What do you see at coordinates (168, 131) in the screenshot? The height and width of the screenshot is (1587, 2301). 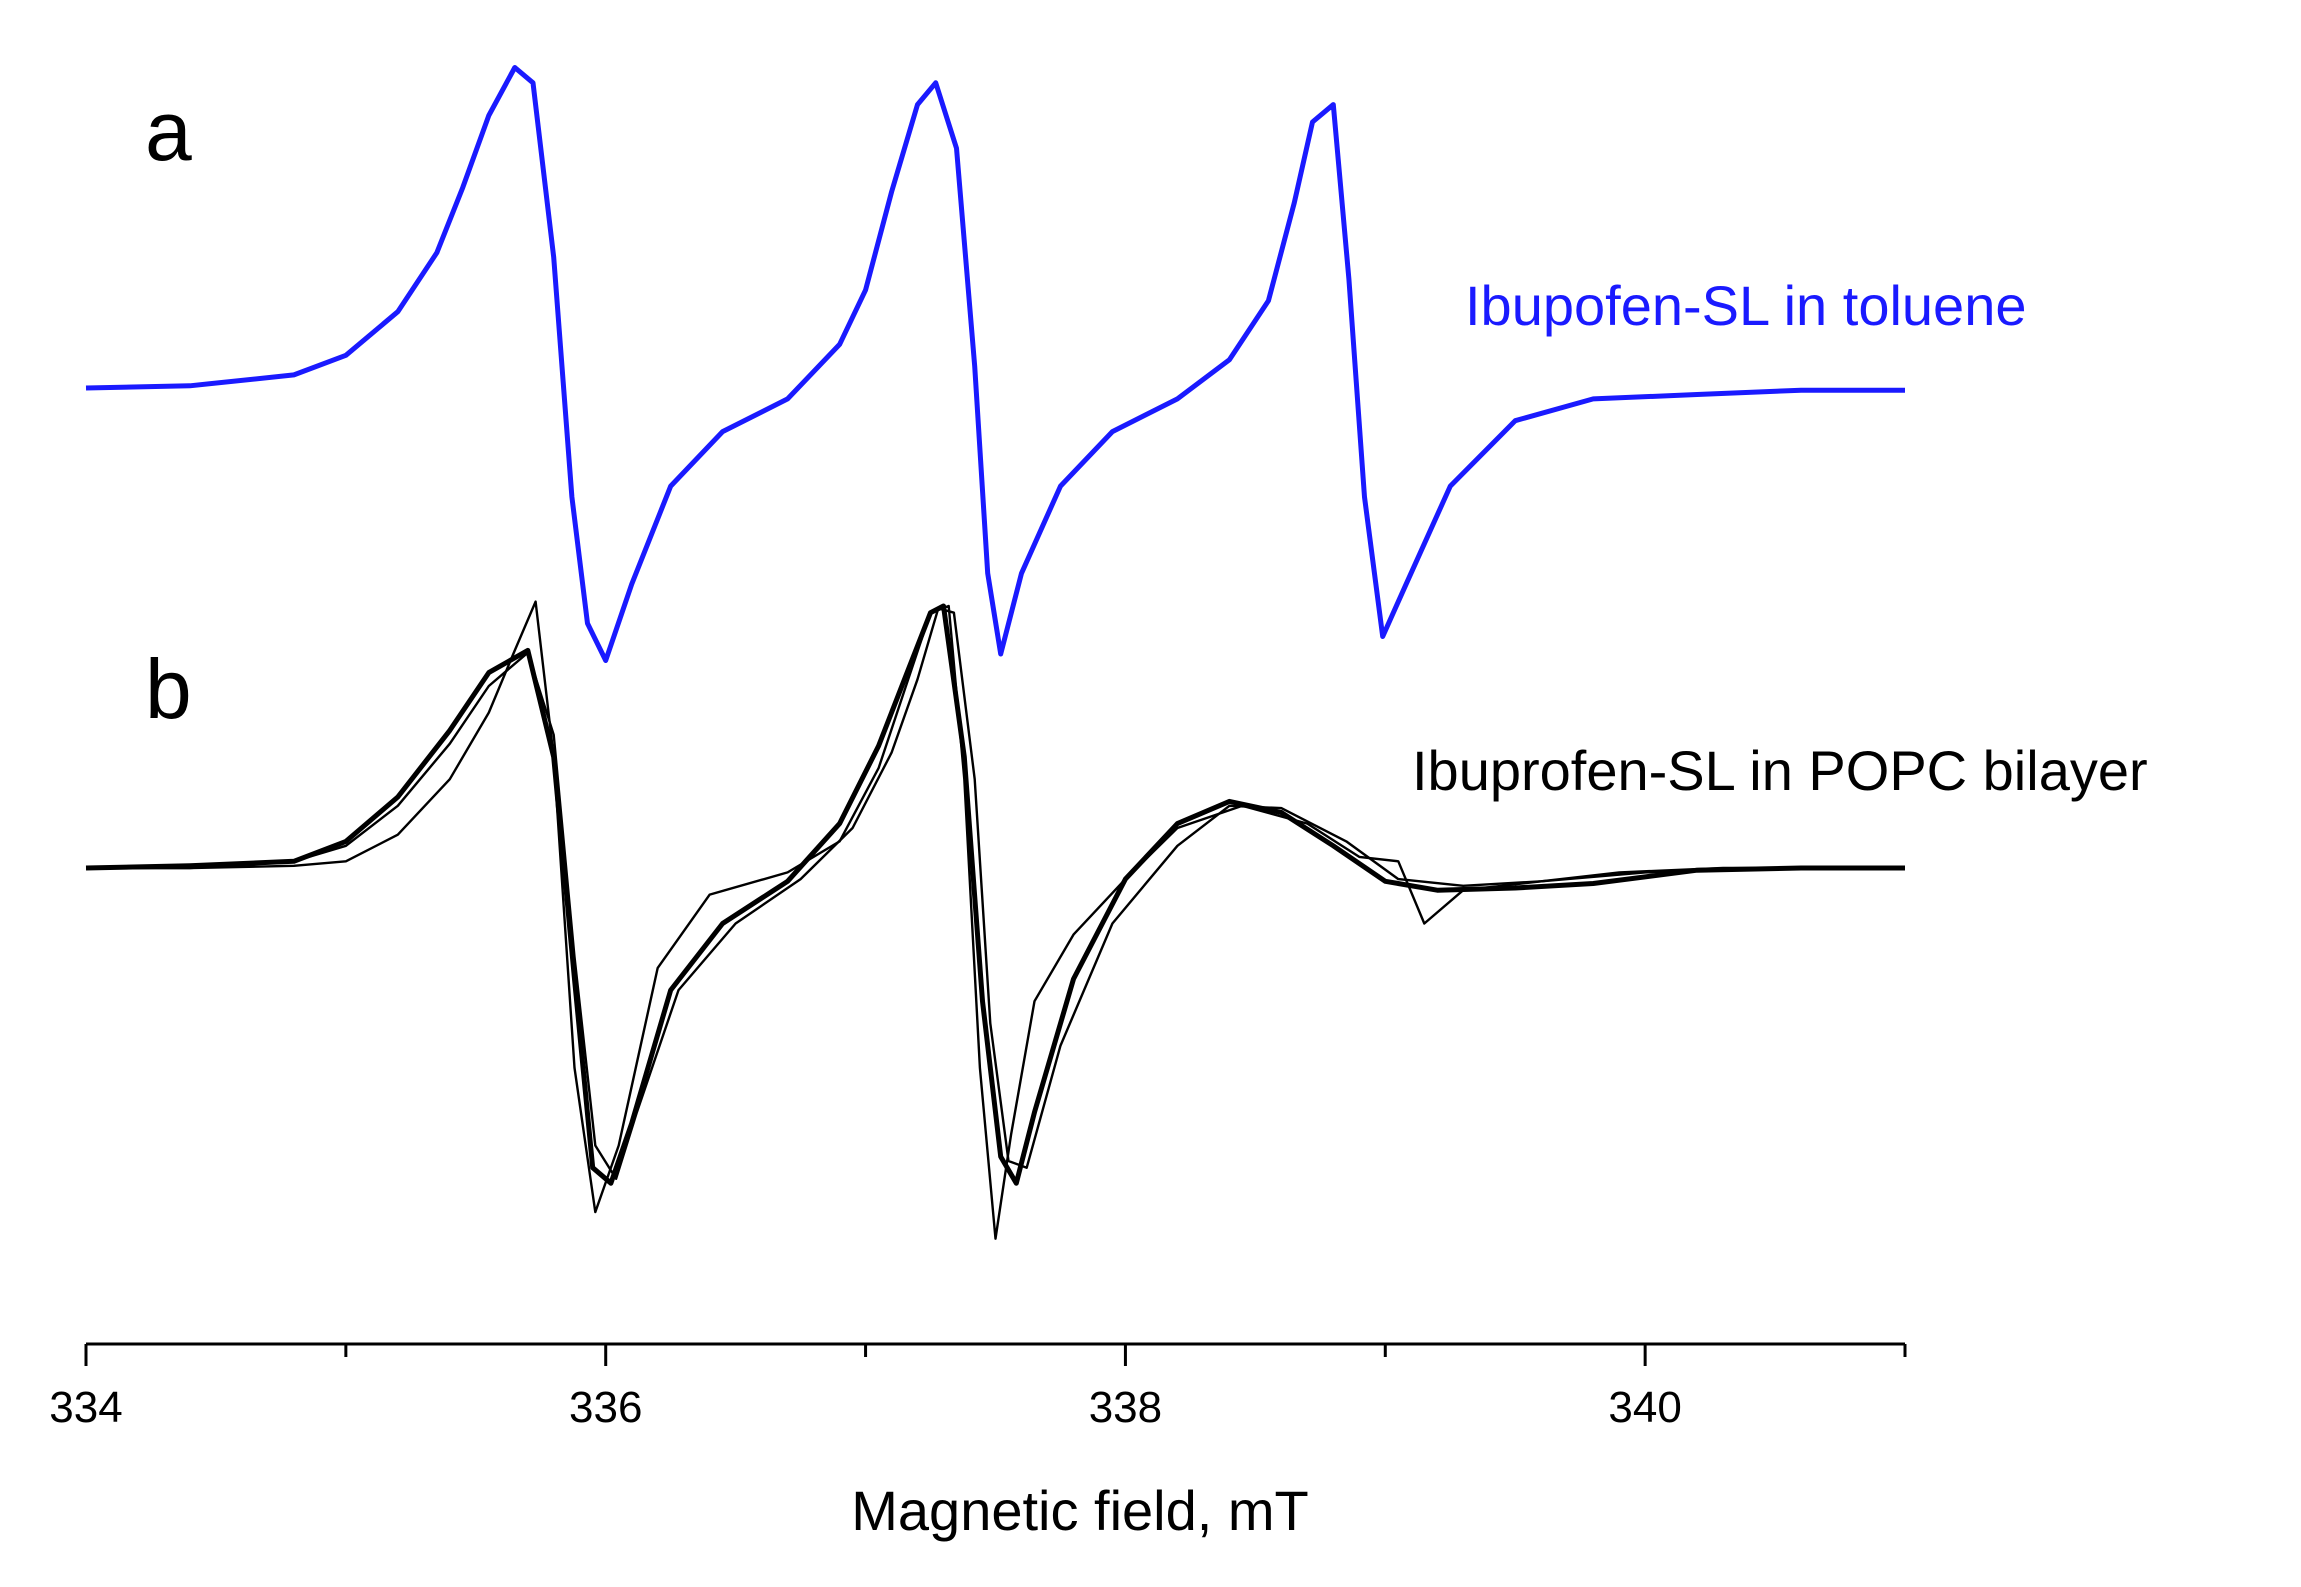 I see `panel-a-letter: a` at bounding box center [168, 131].